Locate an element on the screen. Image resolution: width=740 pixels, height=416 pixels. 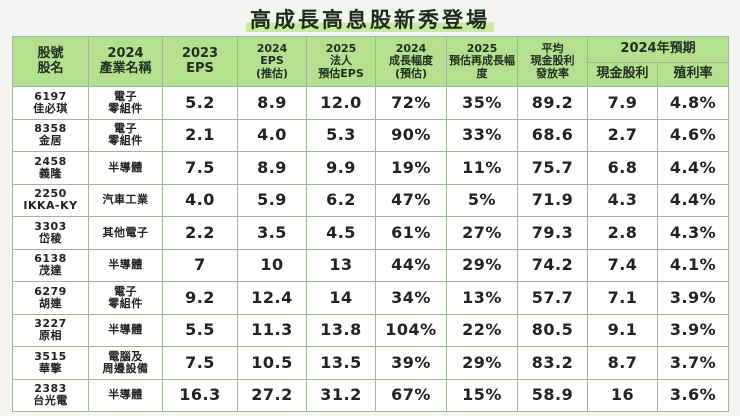
value-cell: 16.3 is located at coordinates (200, 395).